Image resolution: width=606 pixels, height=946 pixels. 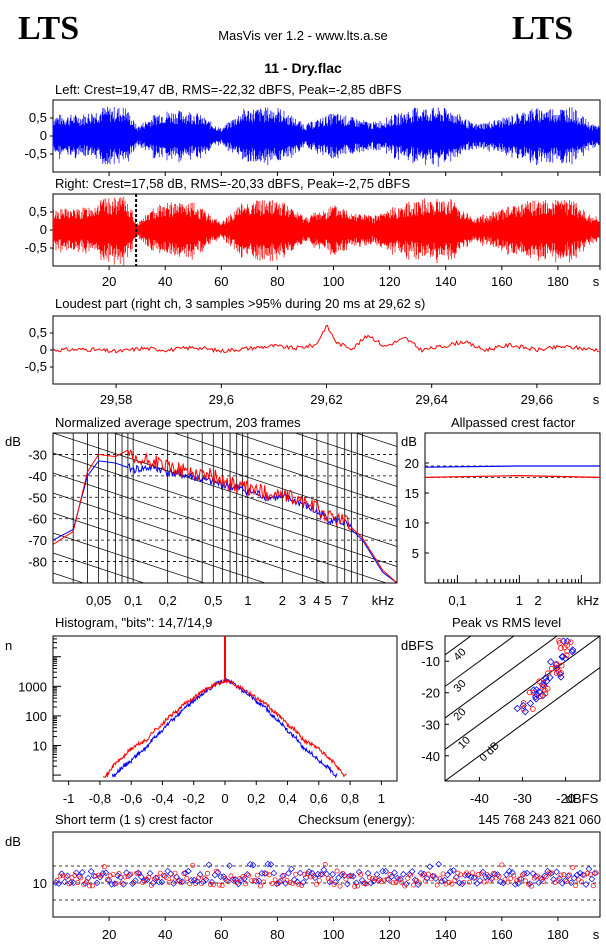 I want to click on avg-spectrum-xtick-label: 3, so click(x=302, y=600).